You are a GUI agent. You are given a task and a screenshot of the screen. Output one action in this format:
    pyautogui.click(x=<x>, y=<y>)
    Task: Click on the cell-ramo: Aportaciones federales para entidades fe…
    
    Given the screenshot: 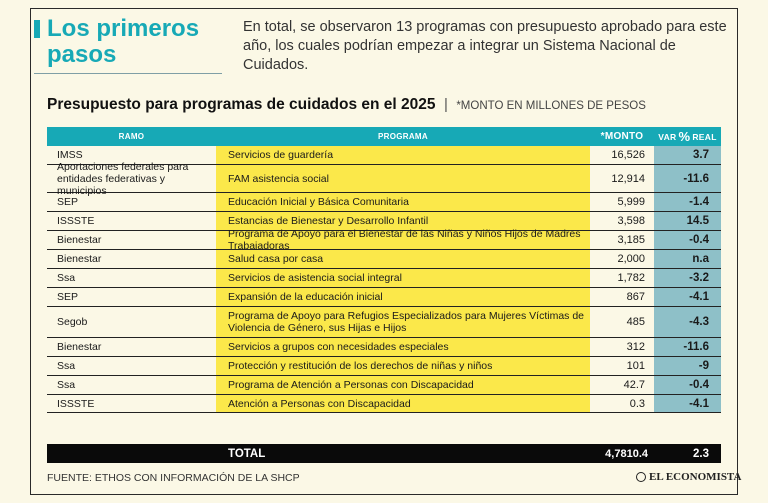 What is the action you would take?
    pyautogui.click(x=131, y=179)
    